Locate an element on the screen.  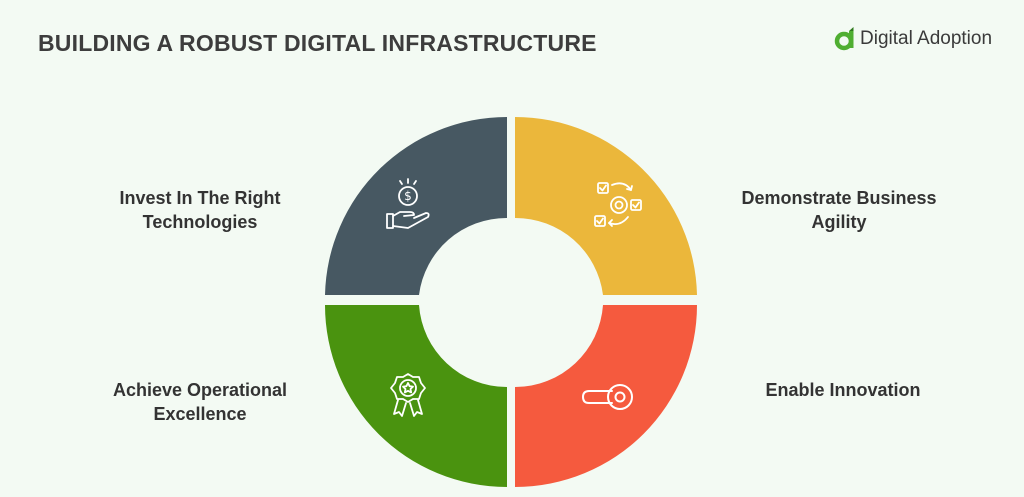
label-line: Achieve Operational is located at coordinates (200, 390).